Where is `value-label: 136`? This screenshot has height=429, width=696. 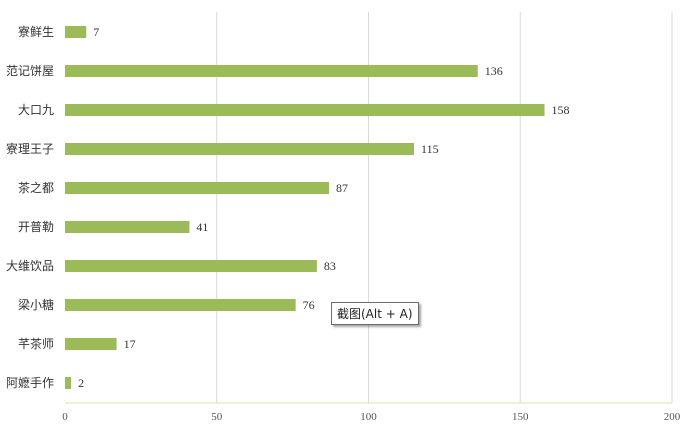 value-label: 136 is located at coordinates (494, 71).